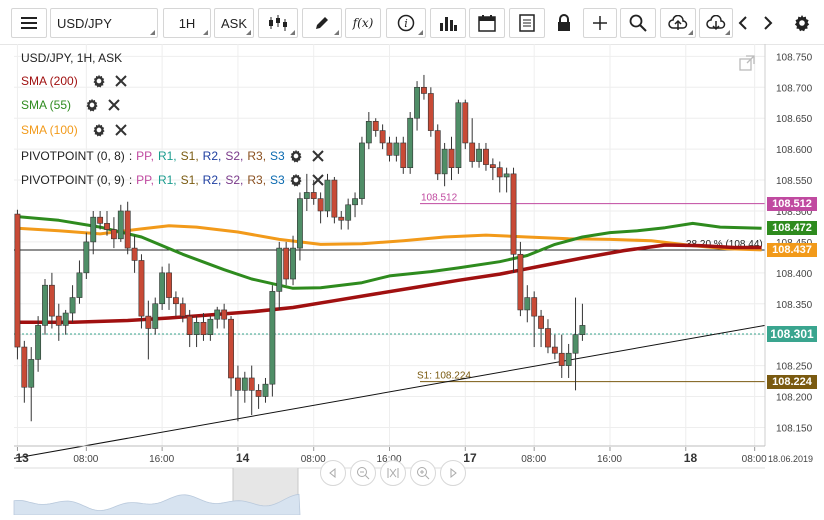 This screenshot has width=824, height=520. I want to click on draw-tool-button, so click(322, 23).